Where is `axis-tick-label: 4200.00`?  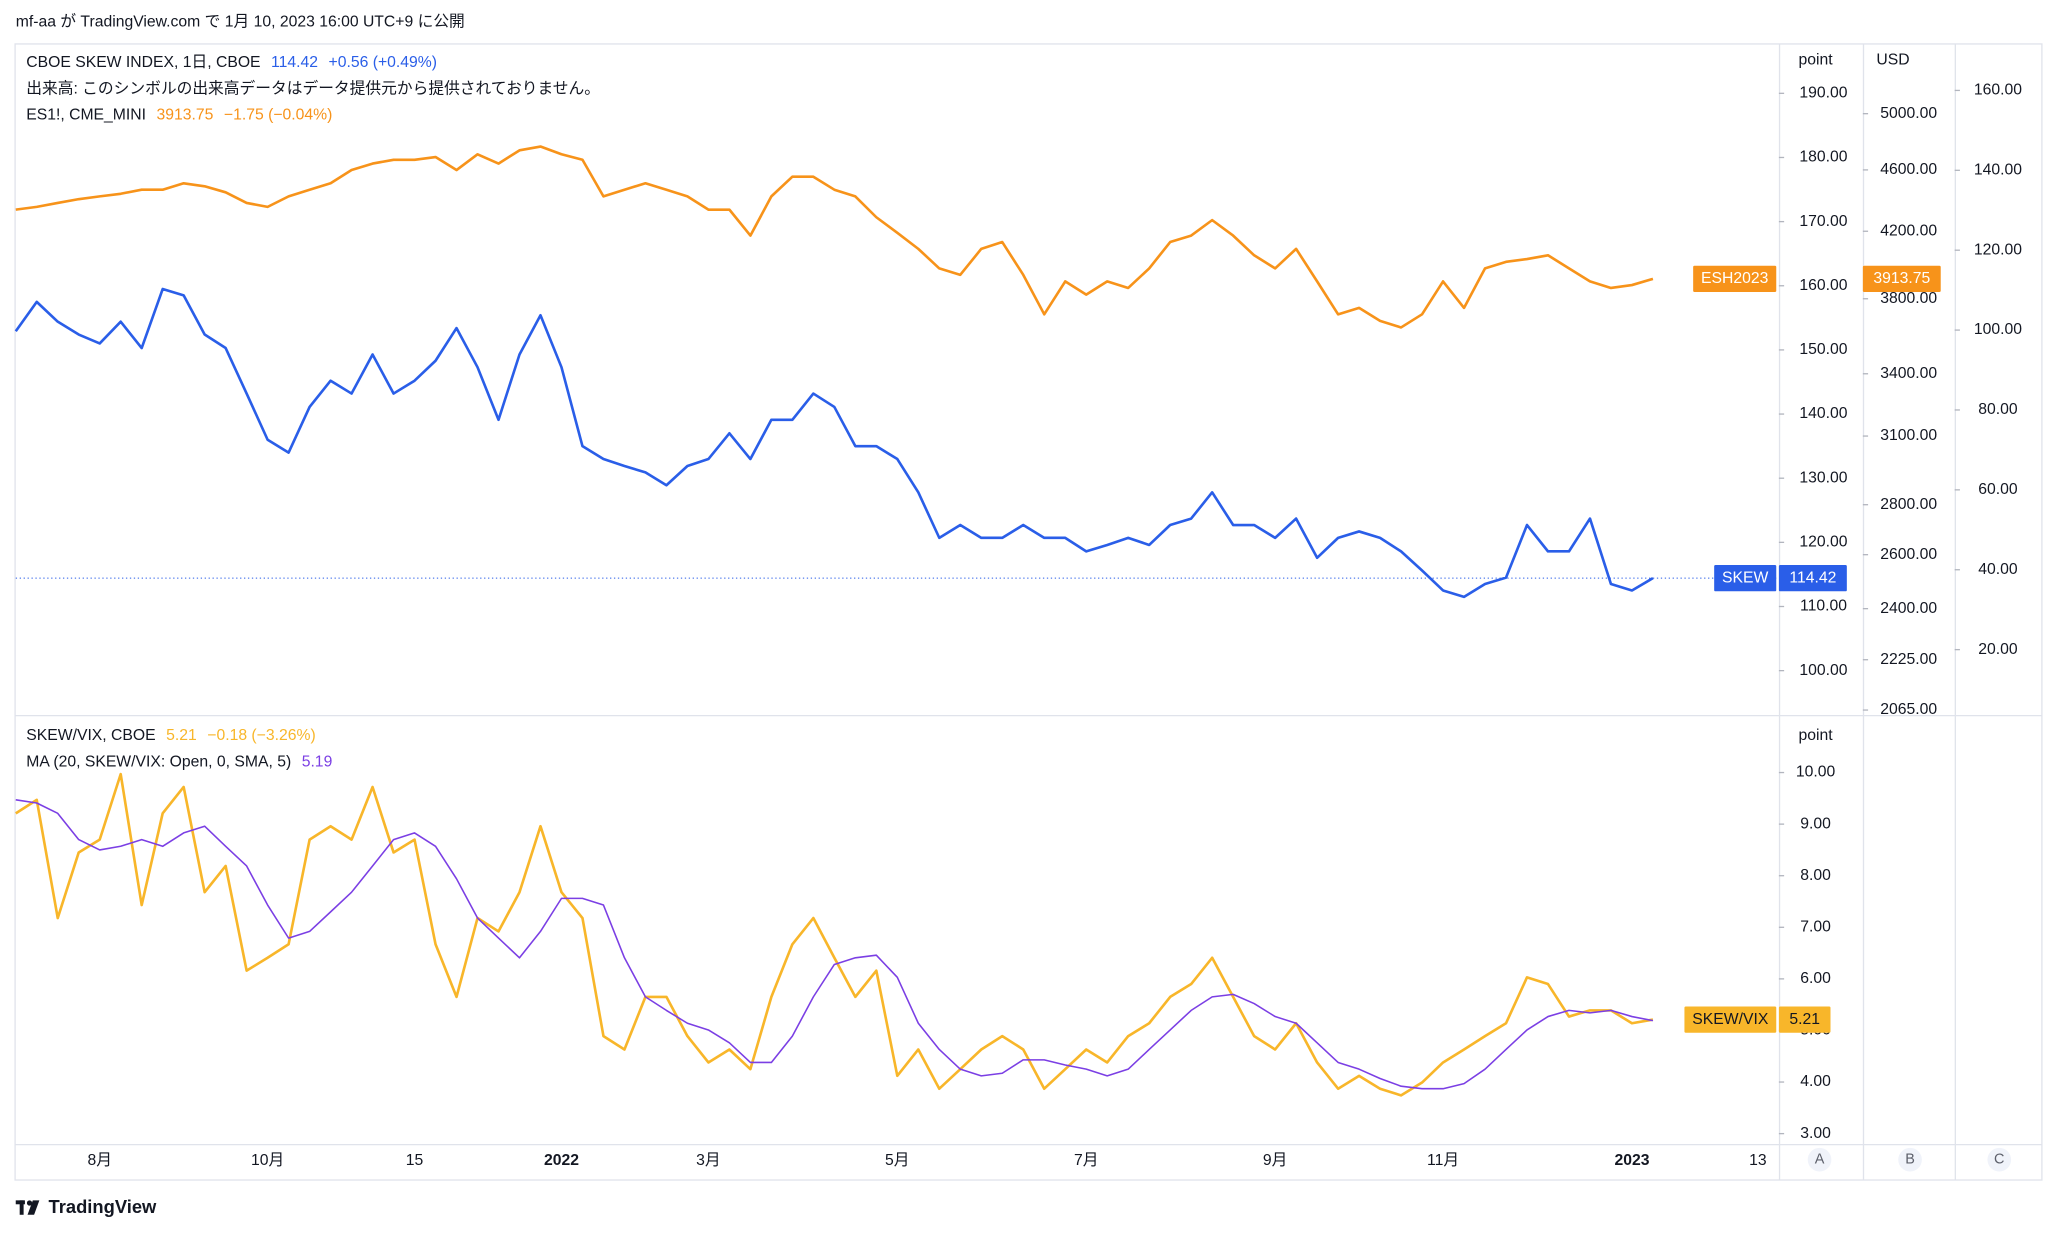 axis-tick-label: 4200.00 is located at coordinates (1908, 230).